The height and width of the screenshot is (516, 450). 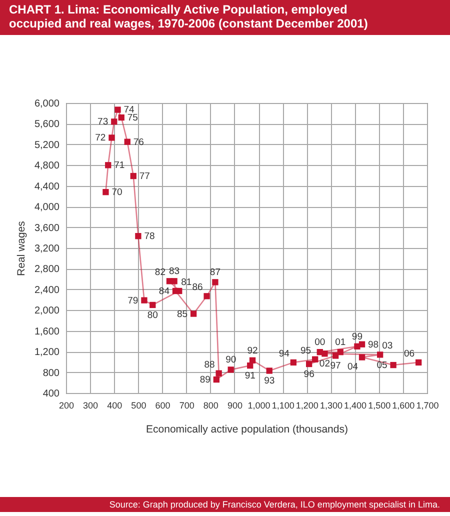 I want to click on y-tick-label: 4,000, so click(x=47, y=208).